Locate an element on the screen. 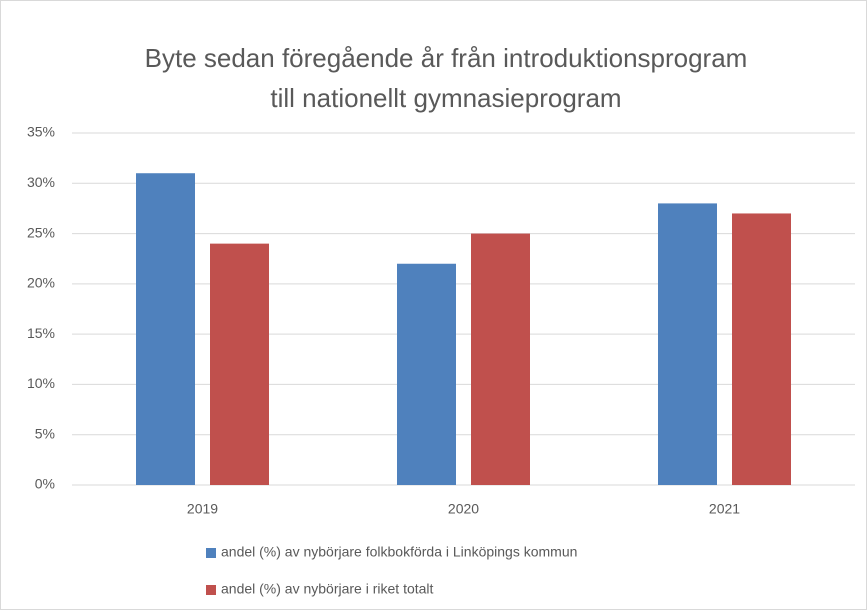 This screenshot has width=867, height=610. y-tick-label: 20% is located at coordinates (41, 283).